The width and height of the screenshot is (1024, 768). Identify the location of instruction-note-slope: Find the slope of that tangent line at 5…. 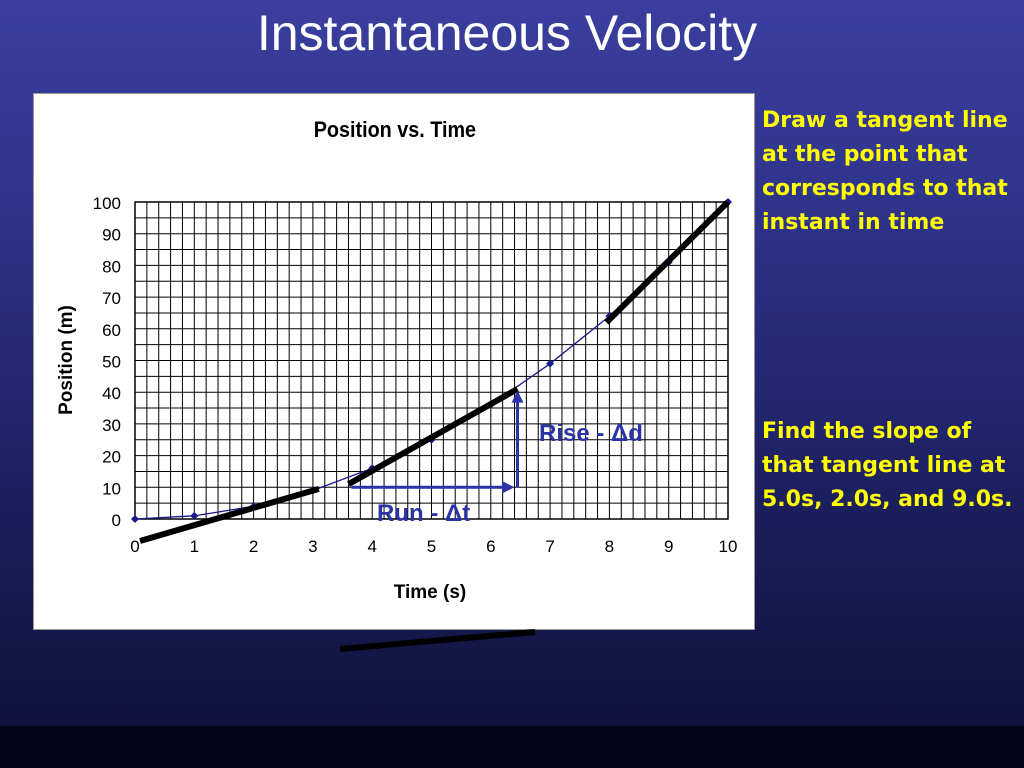
(887, 465).